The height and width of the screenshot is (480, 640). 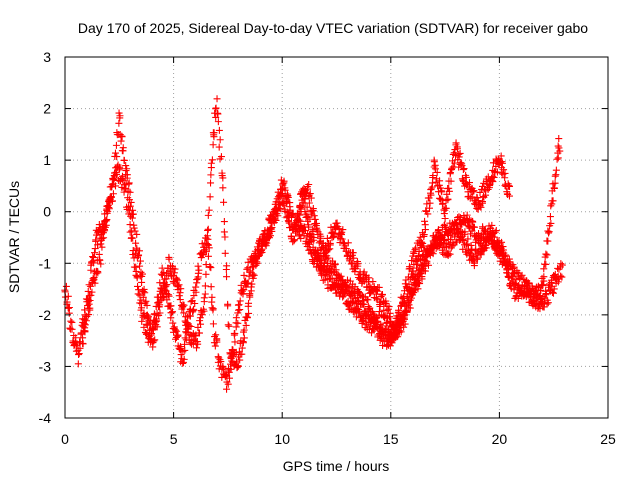 I want to click on x-tick-label: 10, so click(x=282, y=439).